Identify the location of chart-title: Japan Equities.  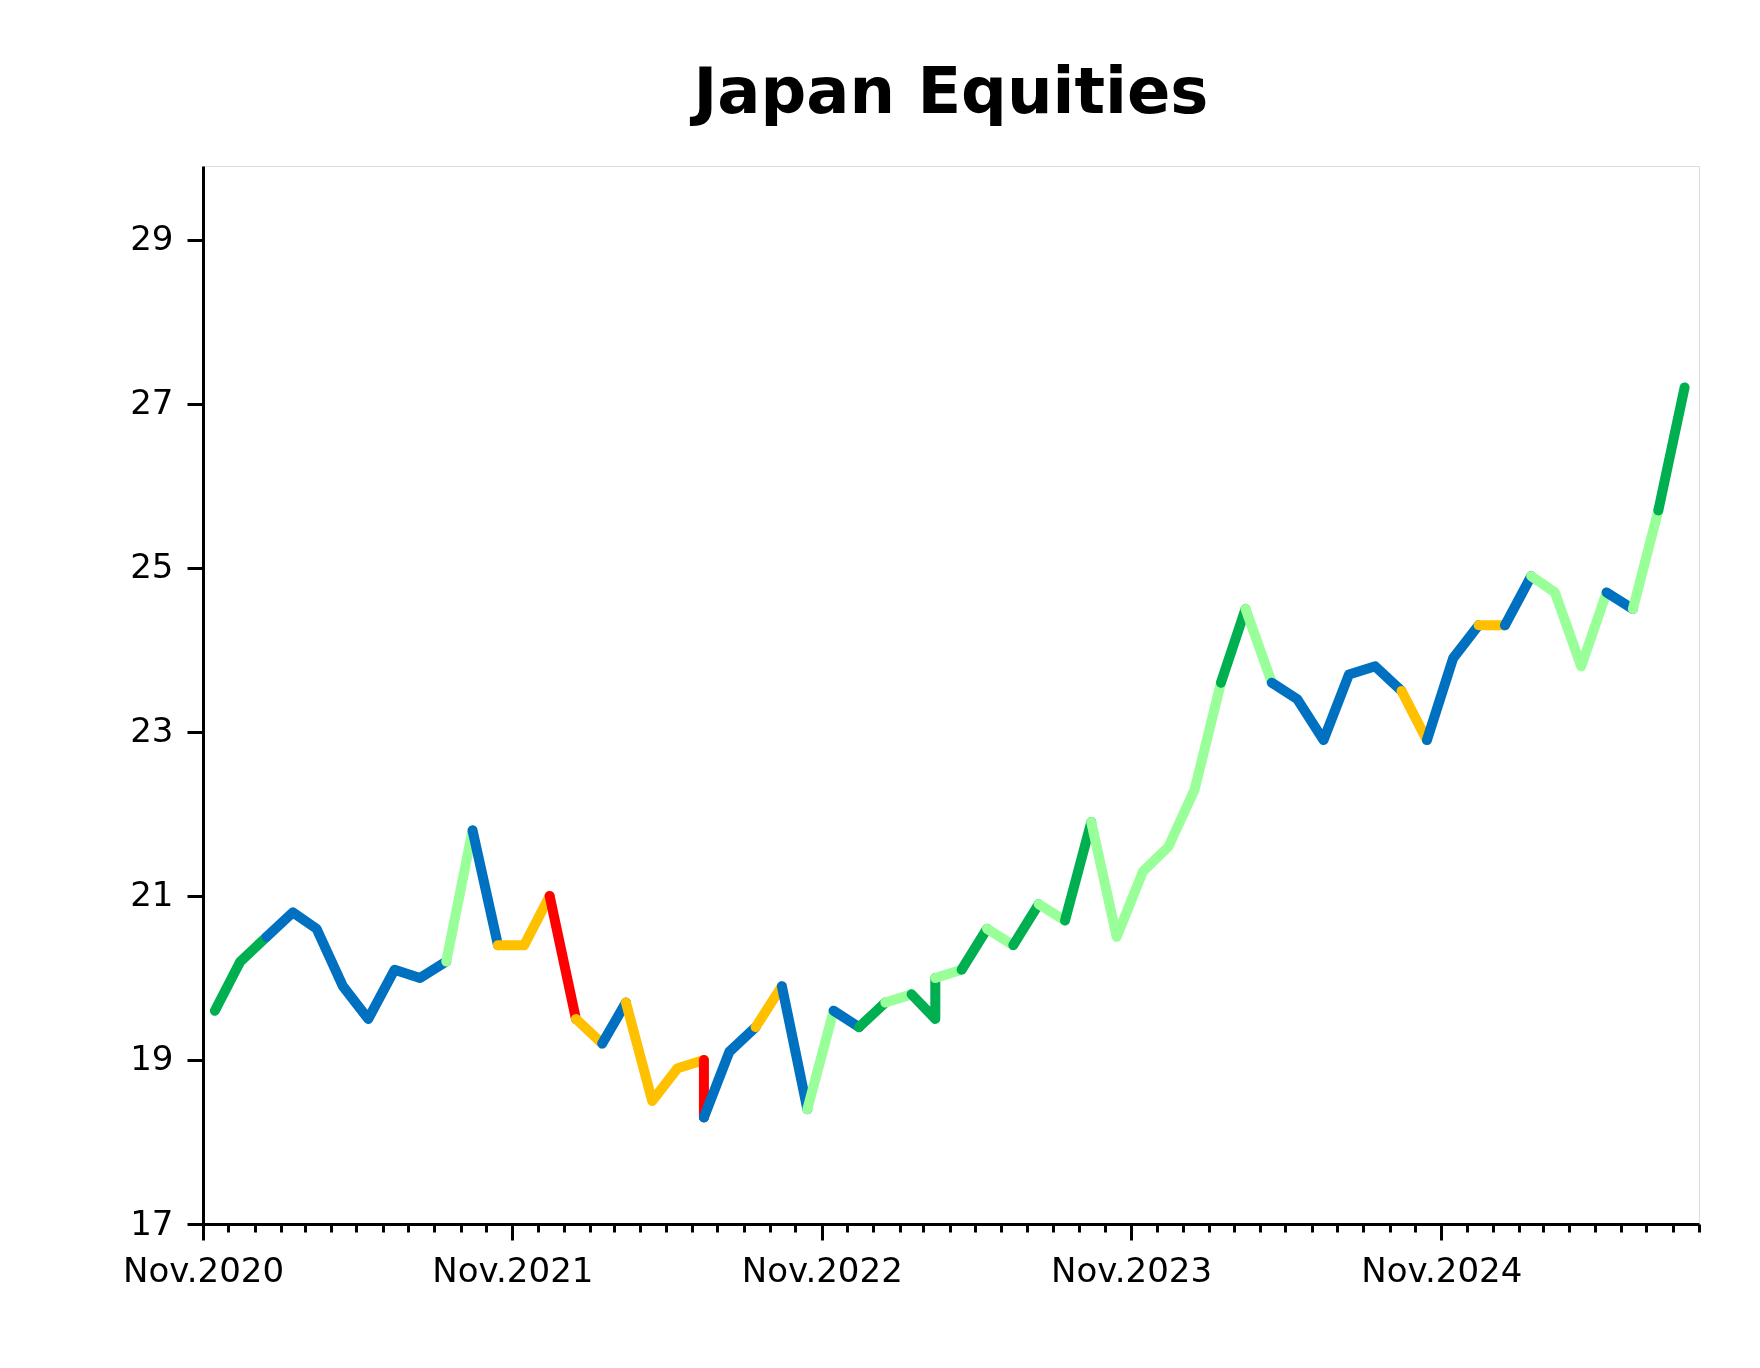
(949, 91).